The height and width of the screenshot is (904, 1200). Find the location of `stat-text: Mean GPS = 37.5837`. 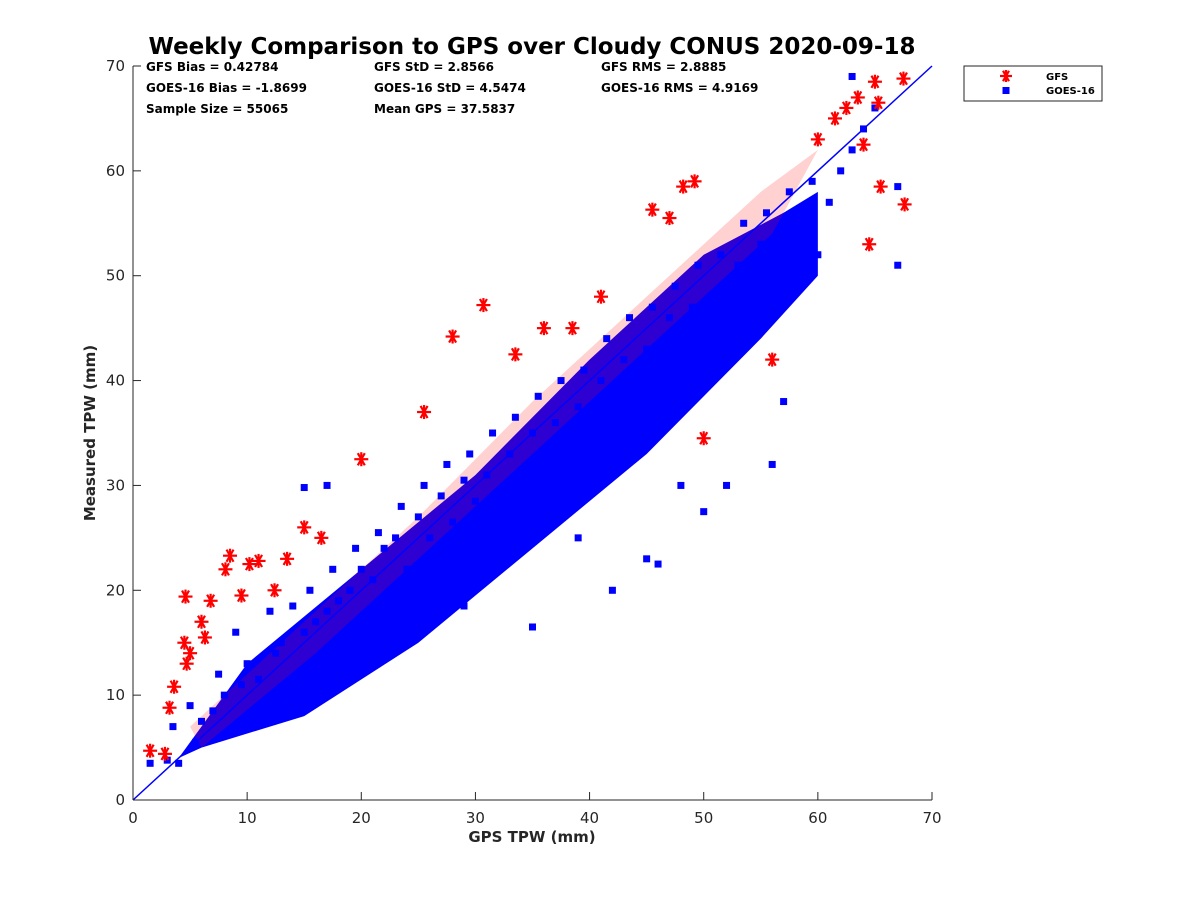

stat-text: Mean GPS = 37.5837 is located at coordinates (444, 109).